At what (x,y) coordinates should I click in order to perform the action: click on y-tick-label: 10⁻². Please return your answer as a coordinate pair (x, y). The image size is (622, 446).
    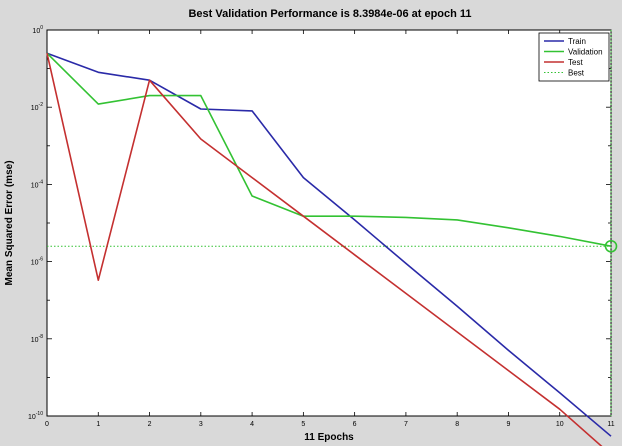
    Looking at the image, I should click on (37, 107).